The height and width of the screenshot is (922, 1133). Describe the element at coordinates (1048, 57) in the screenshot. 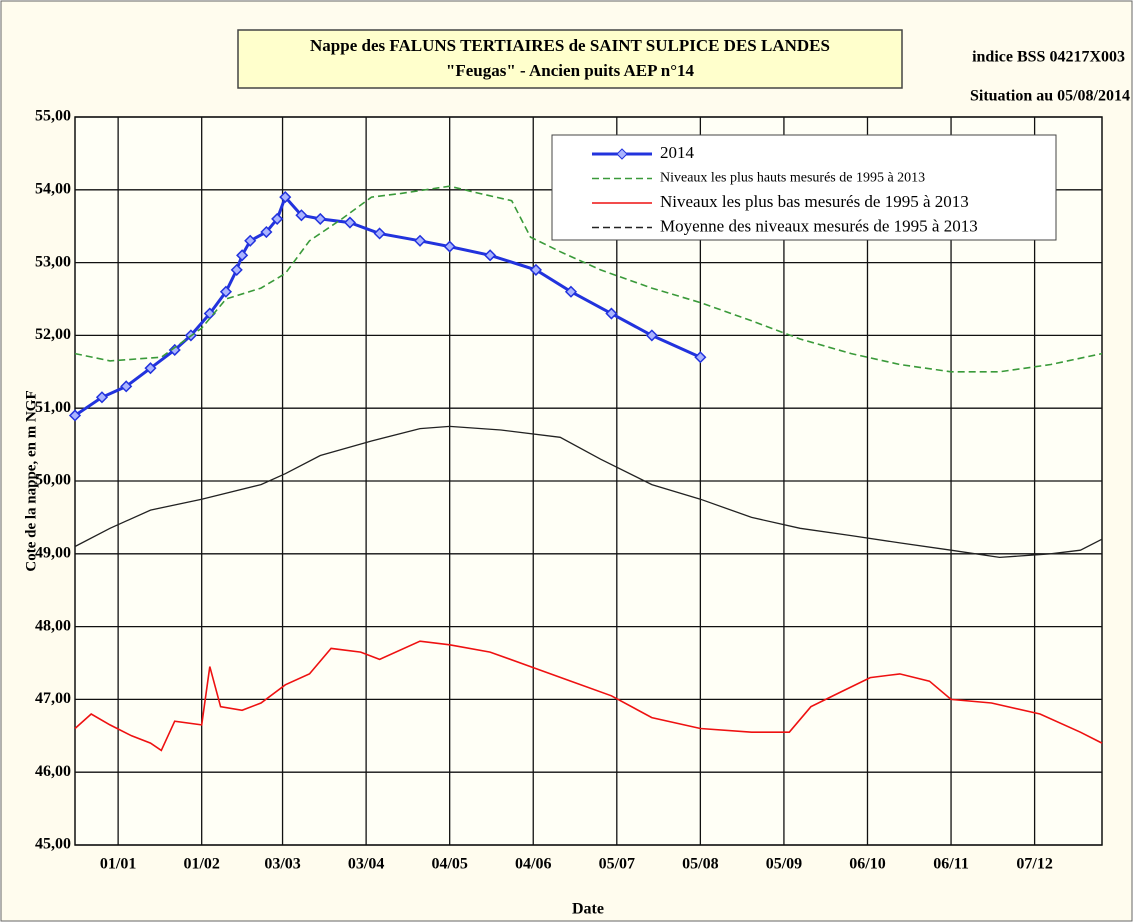

I see `annotation: indice BSS 04217X003` at that location.